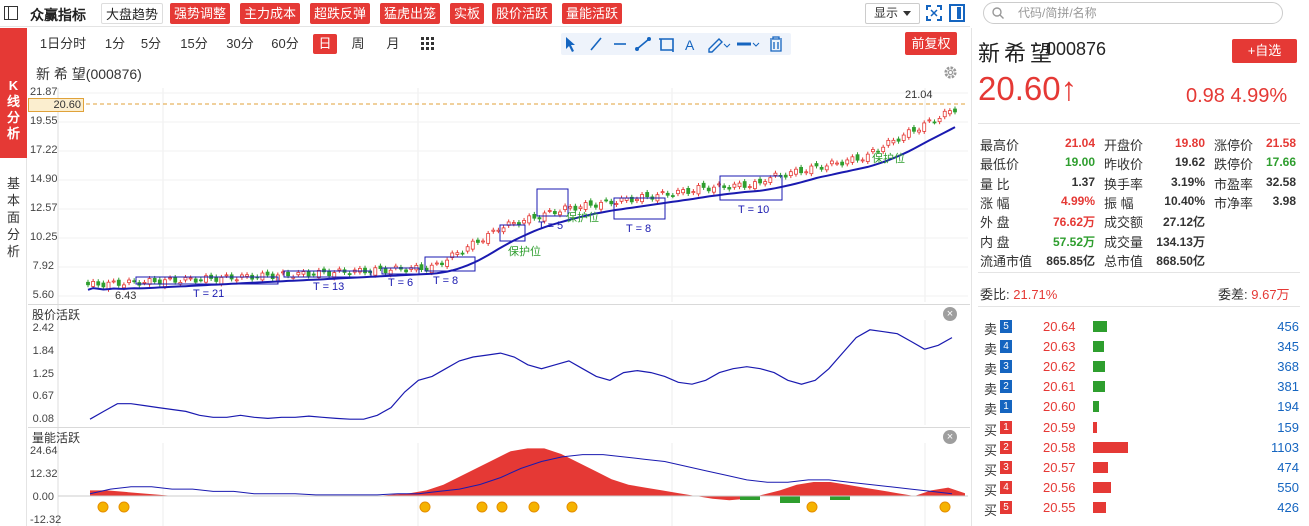 The width and height of the screenshot is (1309, 526). What do you see at coordinates (719, 45) in the screenshot?
I see `pen-tool-icon` at bounding box center [719, 45].